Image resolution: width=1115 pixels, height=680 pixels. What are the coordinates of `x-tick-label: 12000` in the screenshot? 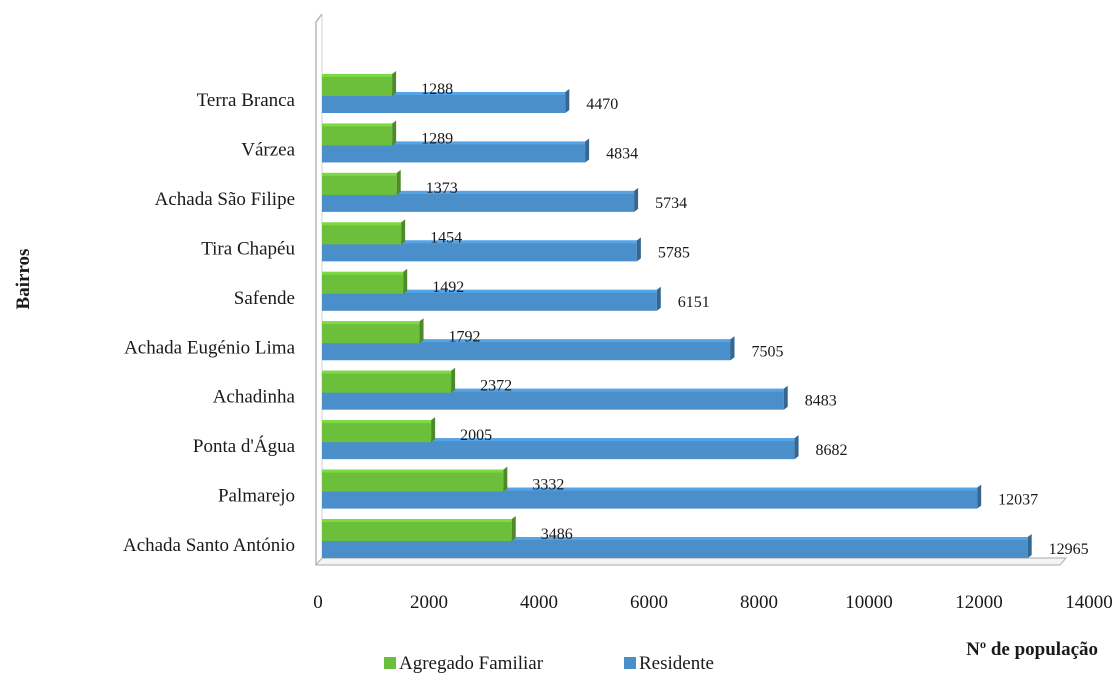 It's located at (979, 602).